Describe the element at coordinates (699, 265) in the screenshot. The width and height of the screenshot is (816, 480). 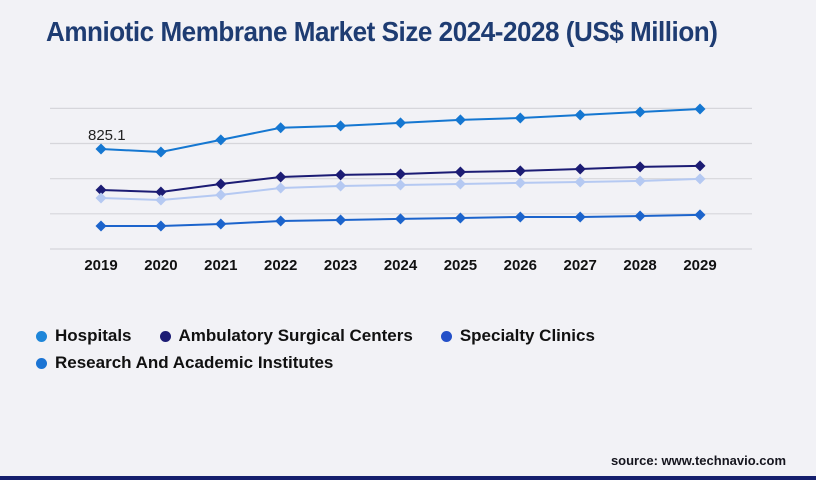
I see `x-axis-label-2029: 2029` at that location.